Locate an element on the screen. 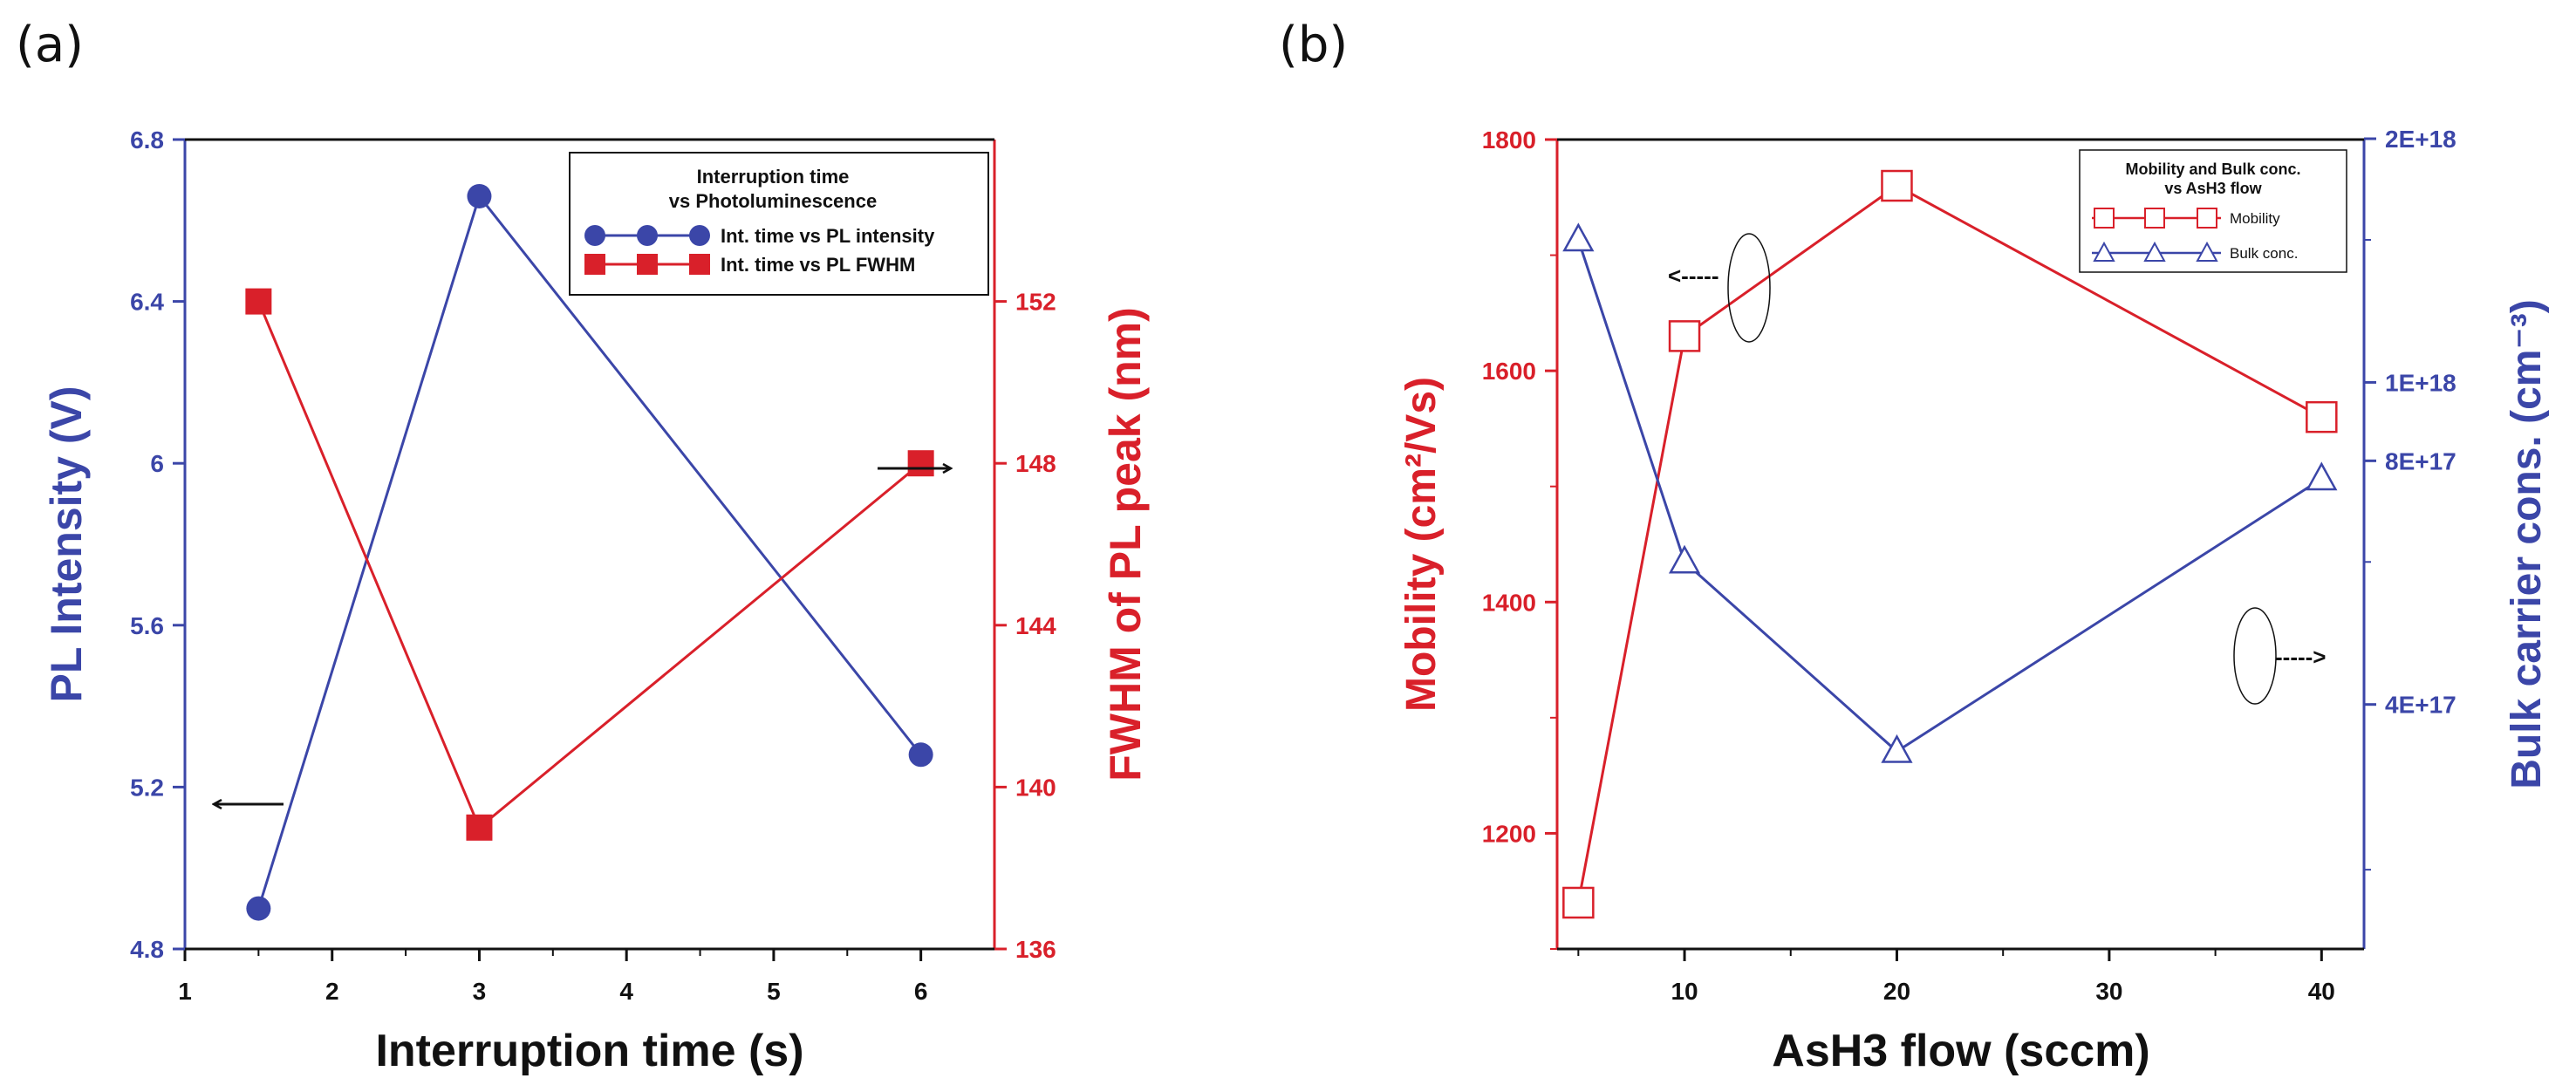 The height and width of the screenshot is (1092, 2576). panel-b-series-line is located at coordinates (1950, 496).